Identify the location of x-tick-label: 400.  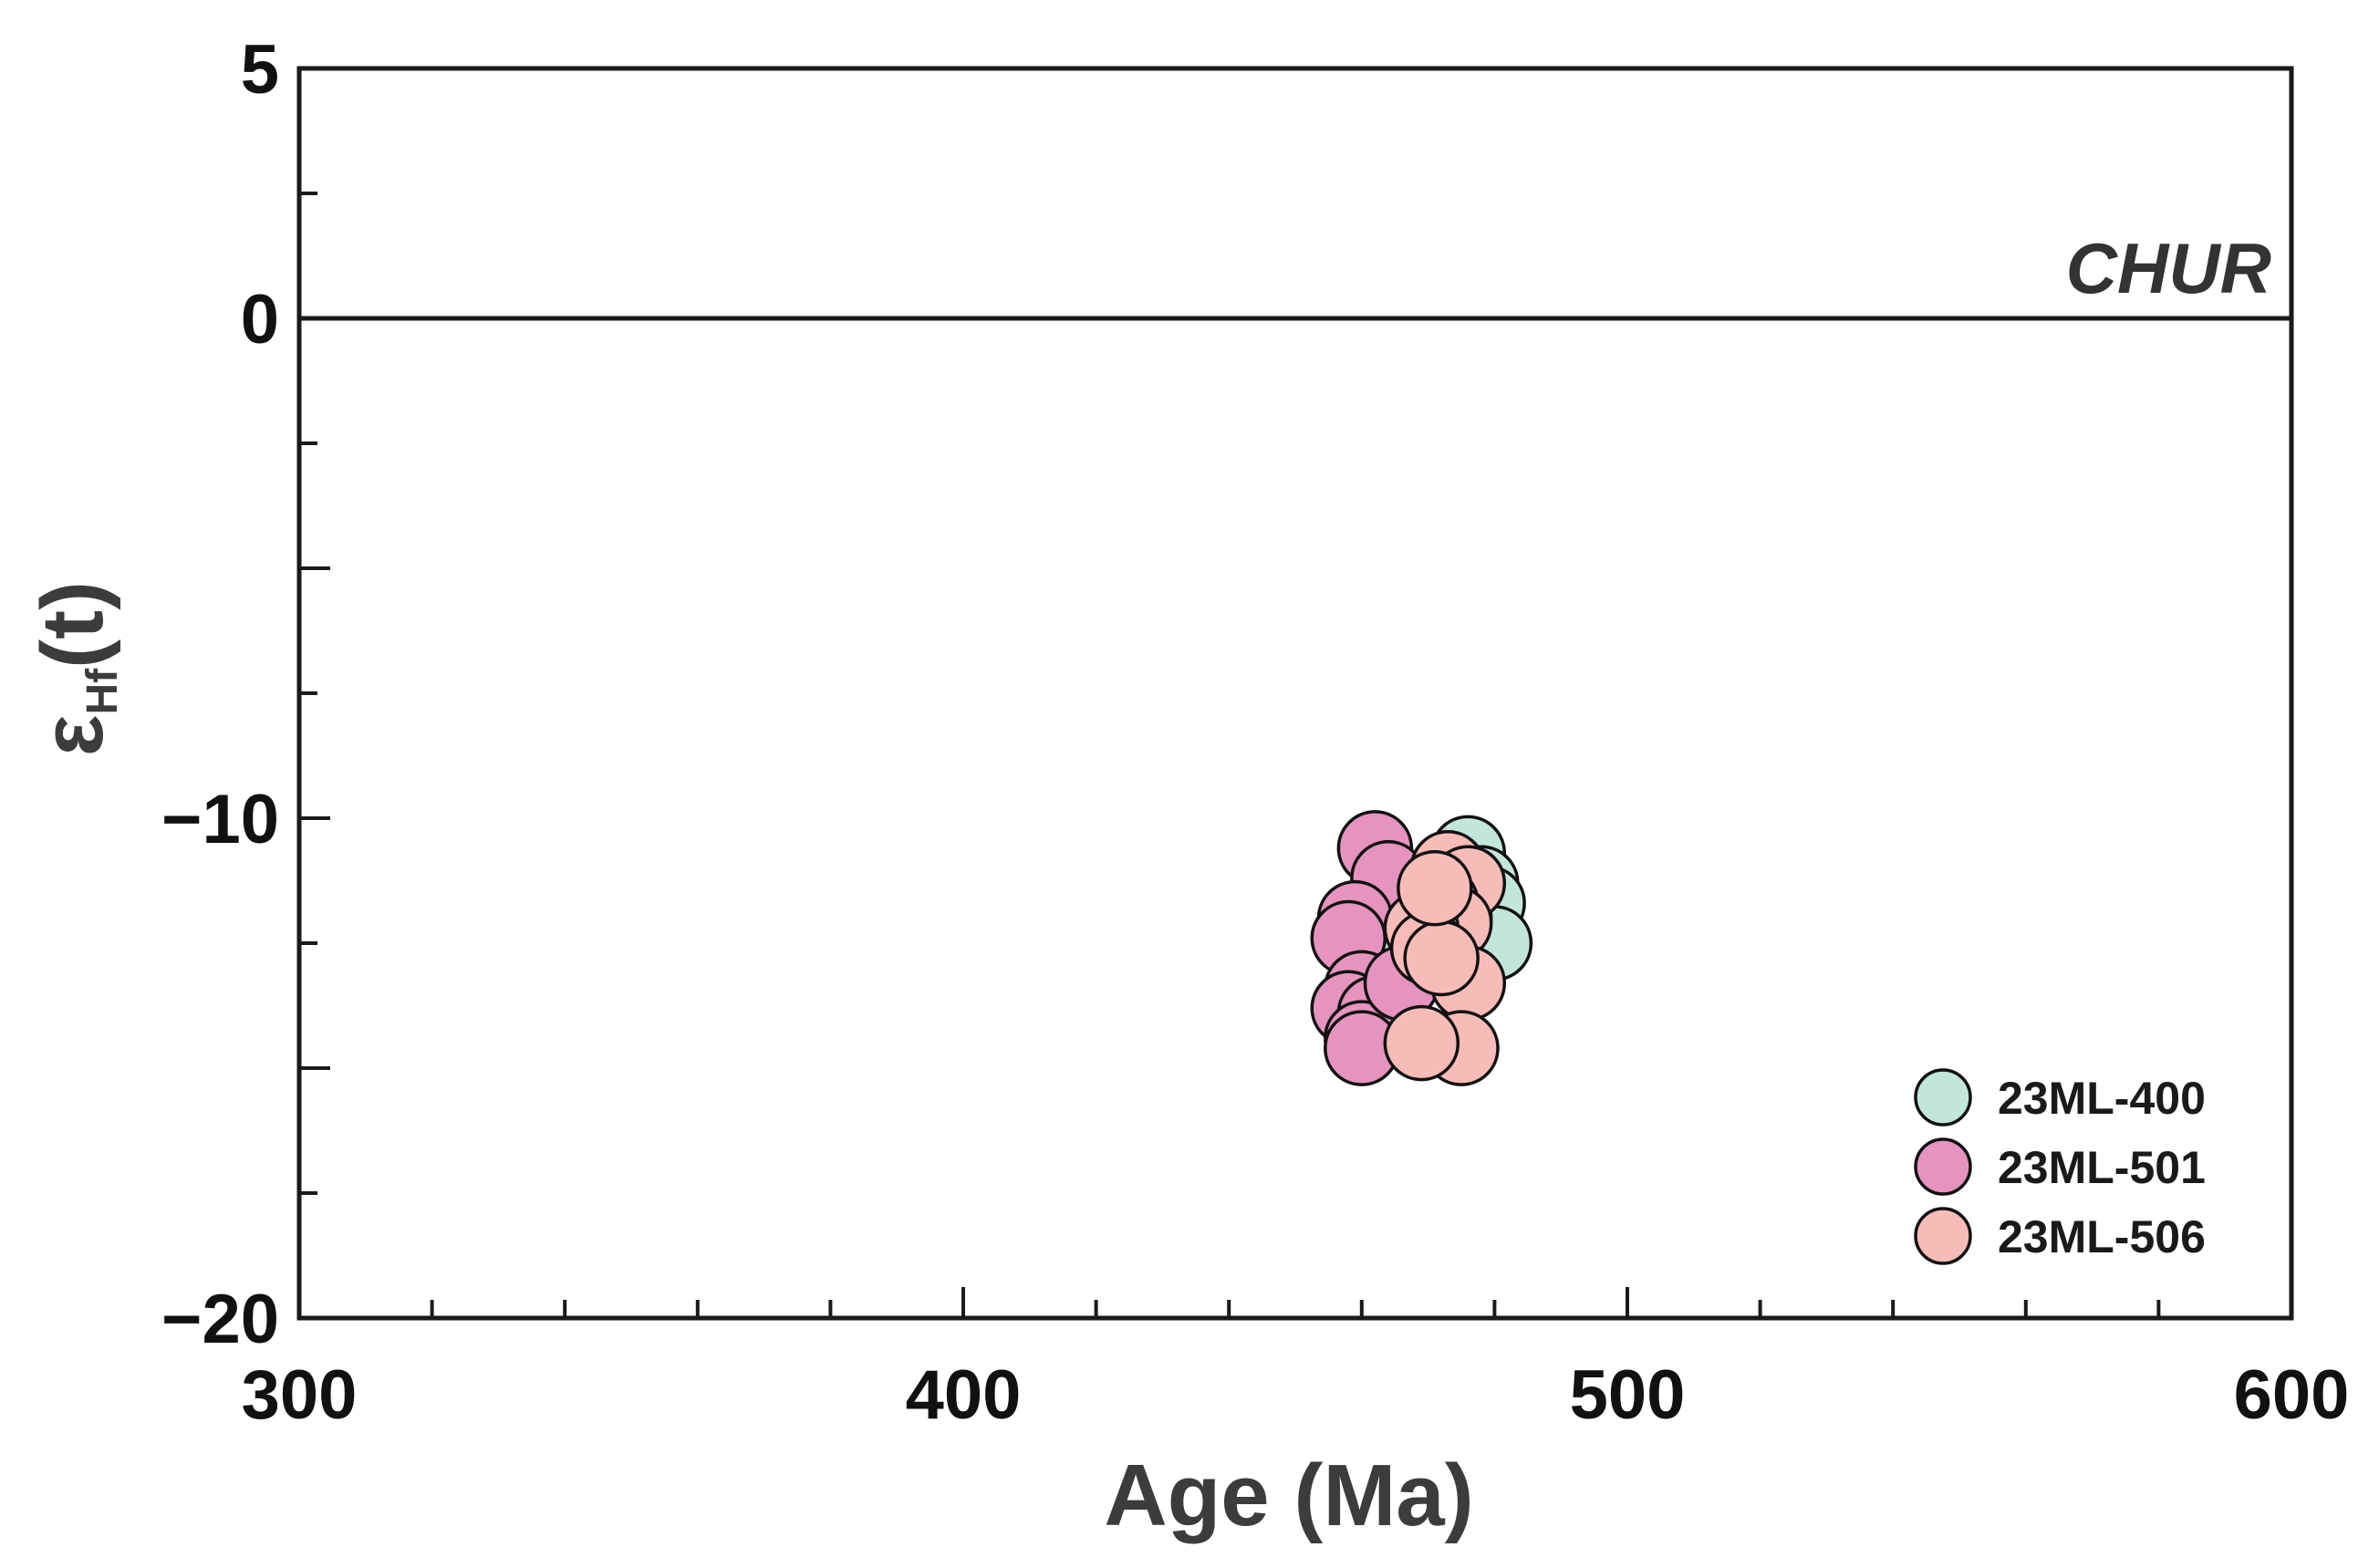
(964, 1395).